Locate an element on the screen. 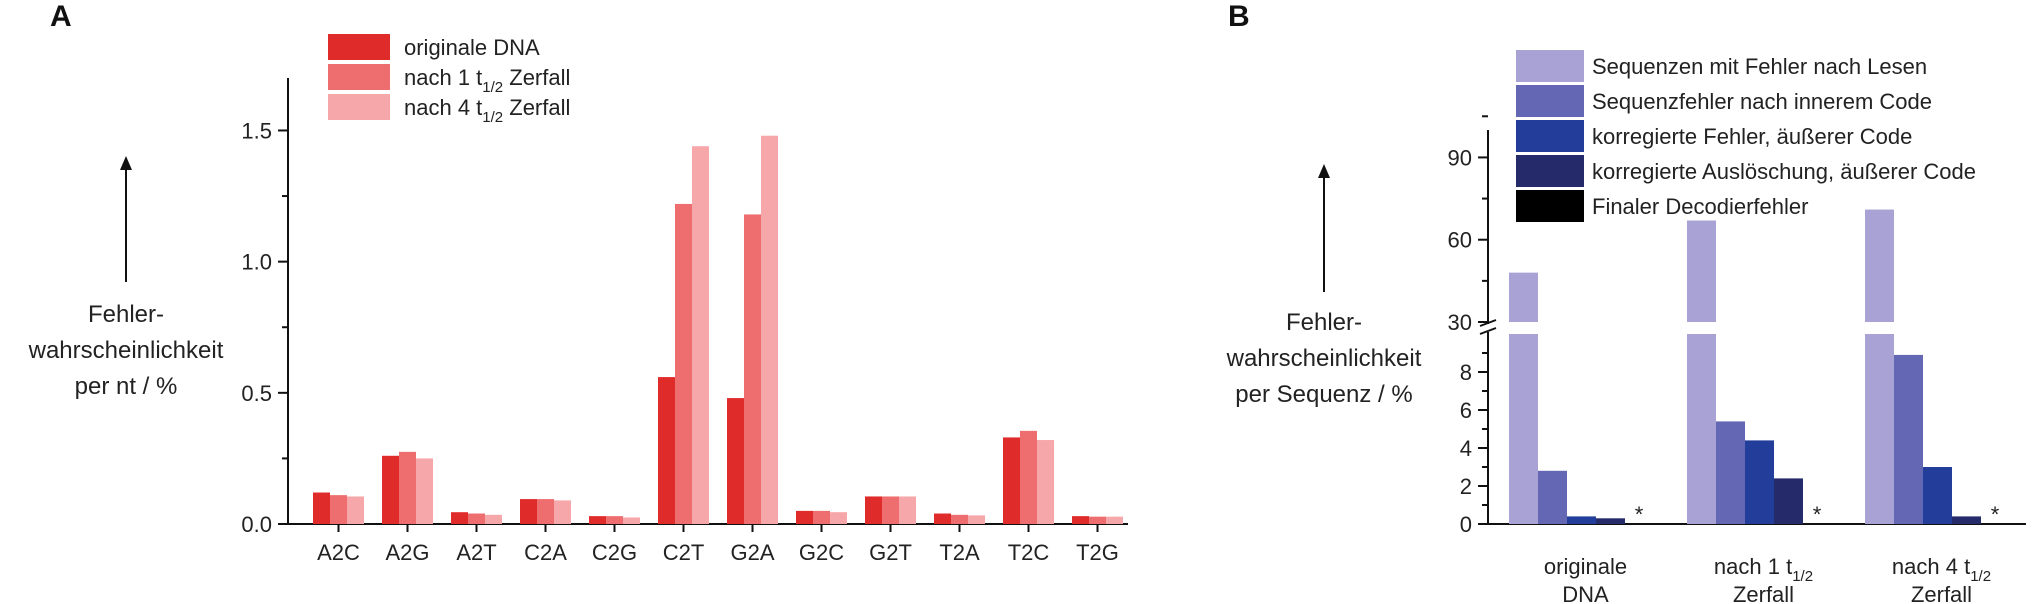  legend-label-a: originale DNA is located at coordinates (472, 47).